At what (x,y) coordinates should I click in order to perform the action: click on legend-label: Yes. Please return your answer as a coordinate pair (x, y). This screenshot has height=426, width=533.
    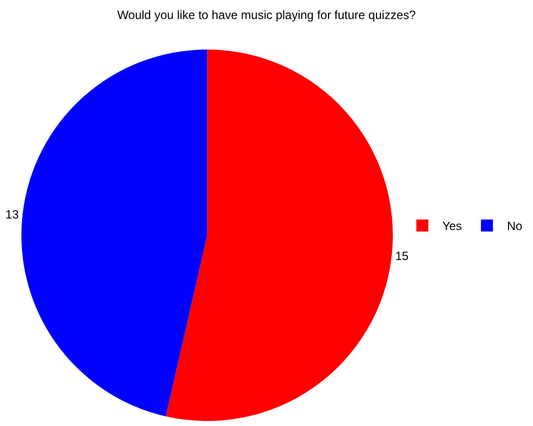
    Looking at the image, I should click on (452, 226).